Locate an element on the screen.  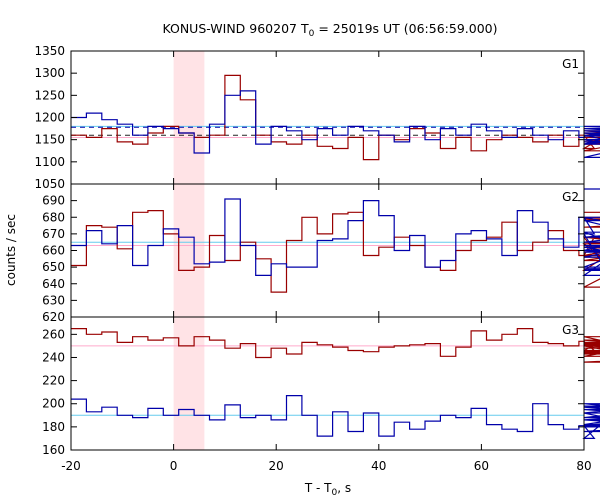
g2-y-tick-label: 630 is located at coordinates (53, 300).